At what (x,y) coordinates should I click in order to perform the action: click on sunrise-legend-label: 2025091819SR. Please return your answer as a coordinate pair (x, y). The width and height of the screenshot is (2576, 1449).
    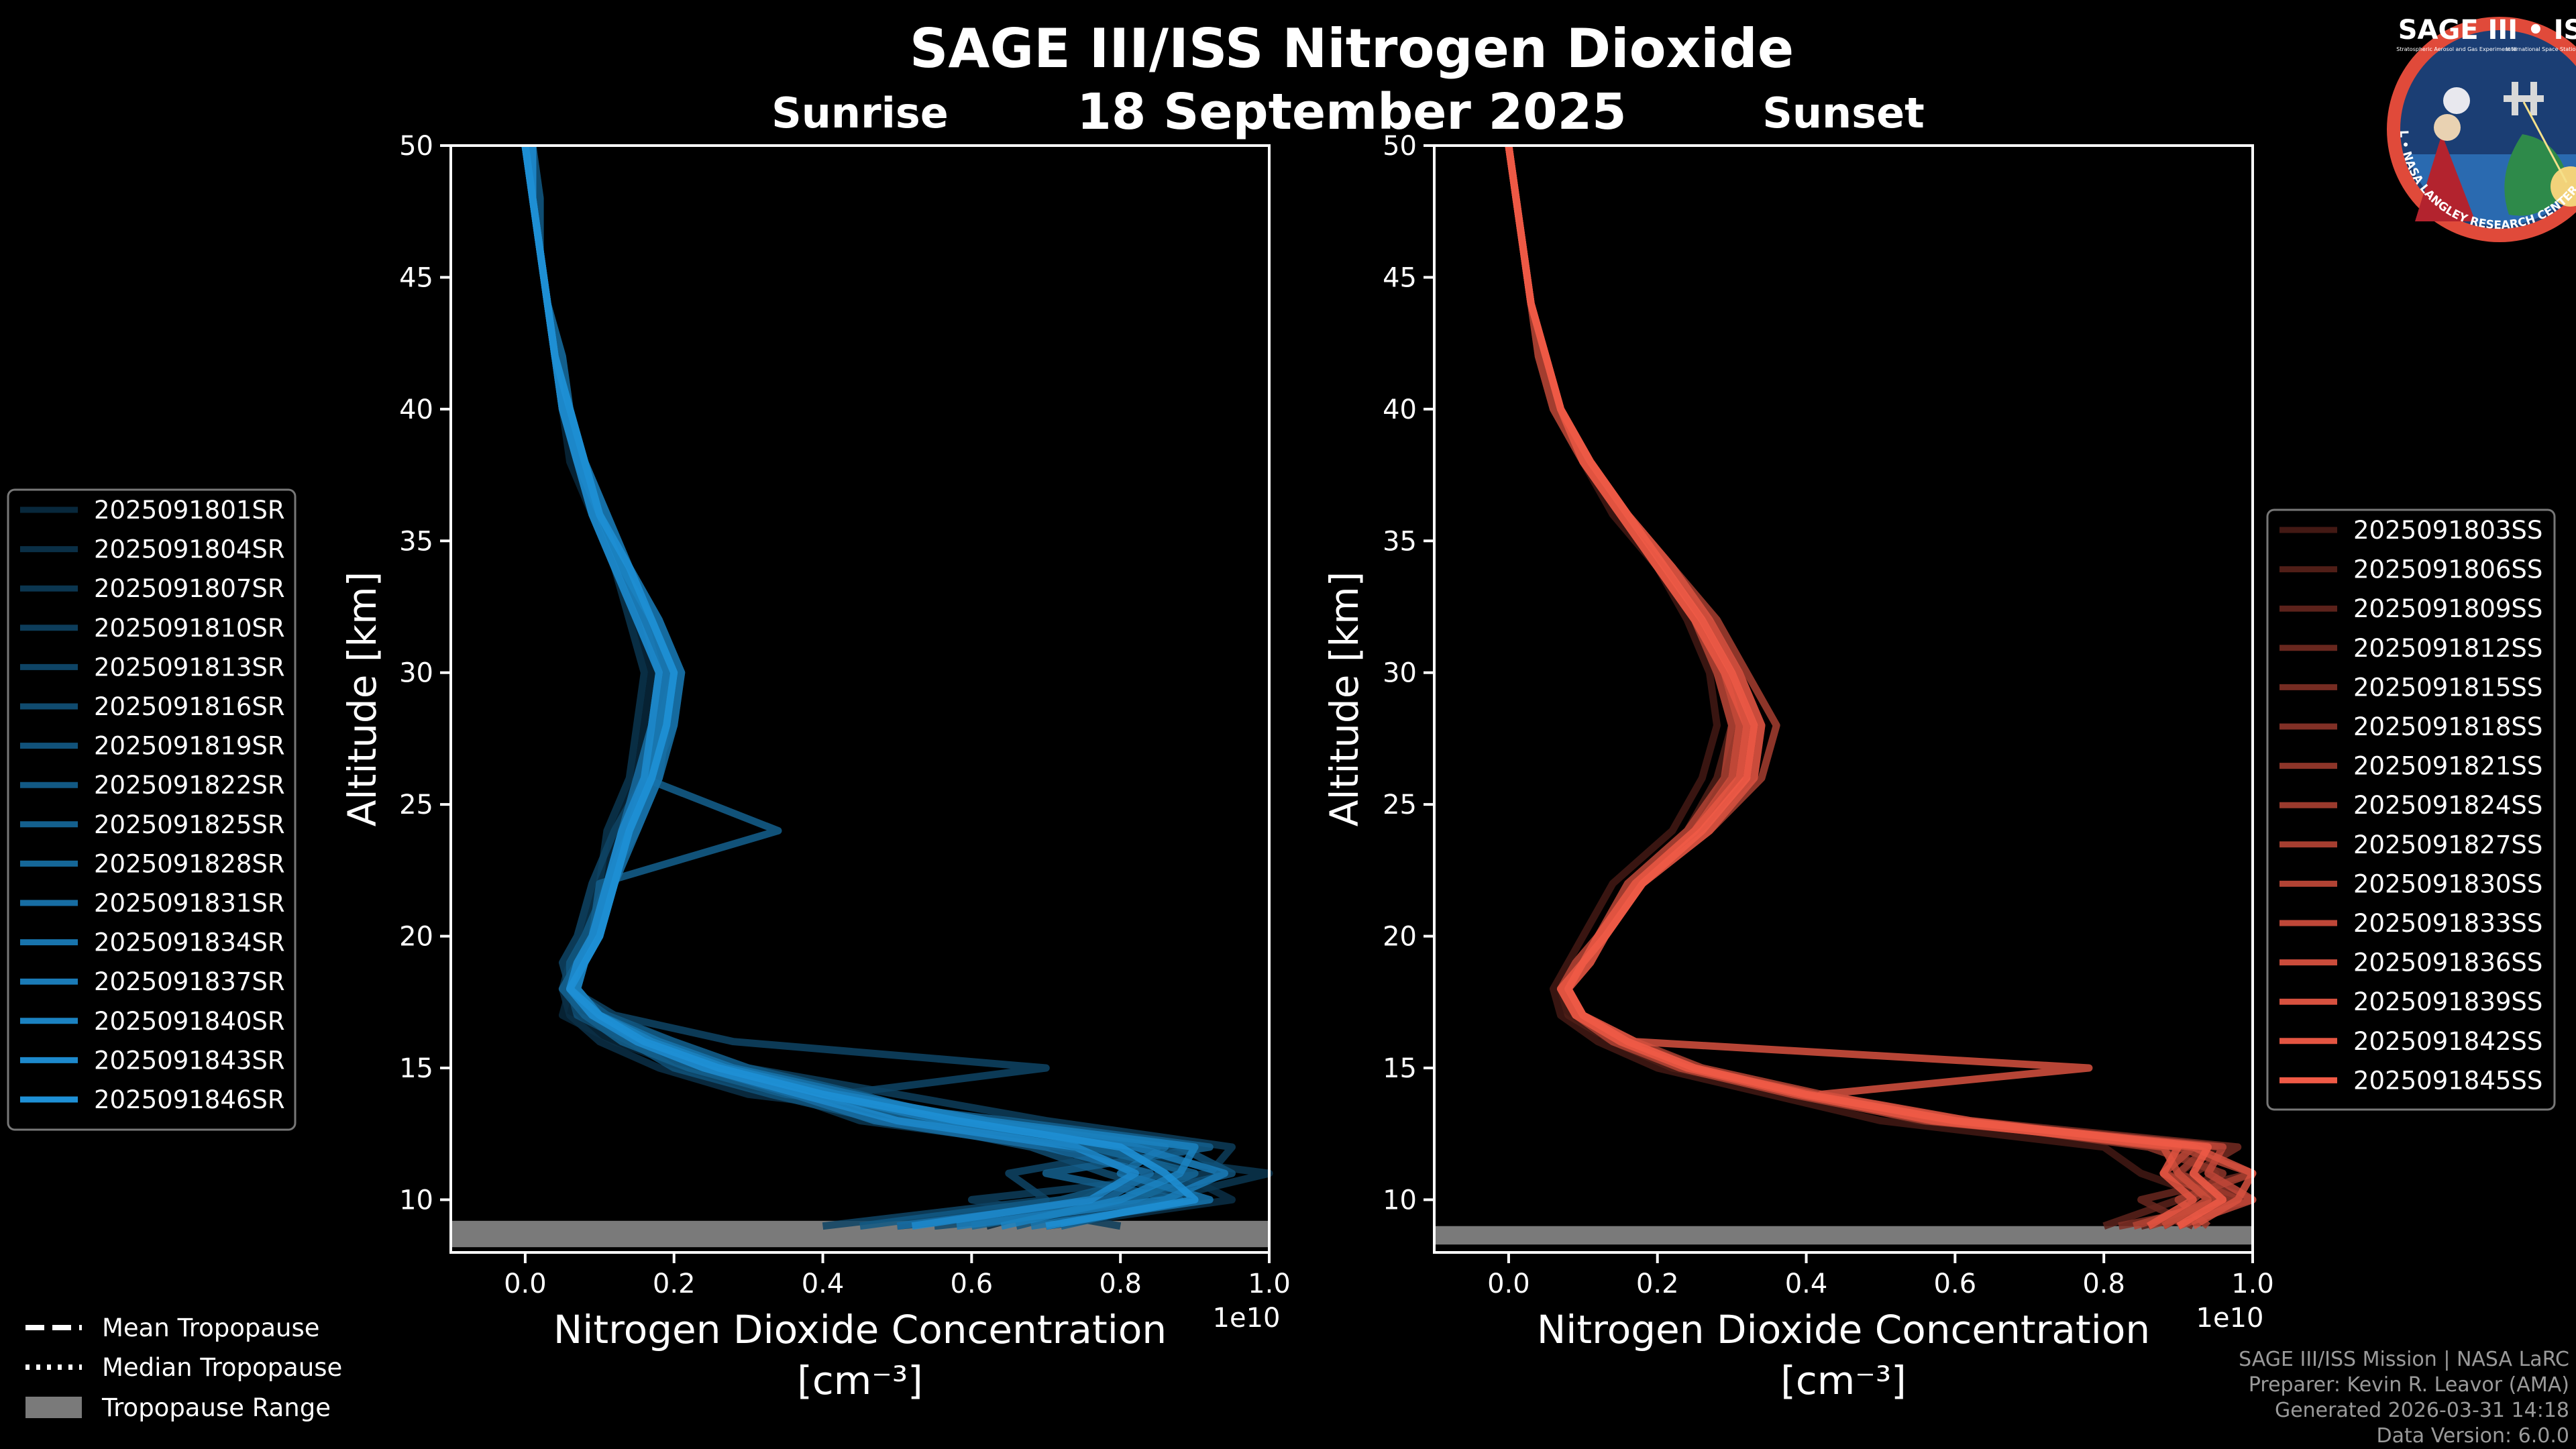
    Looking at the image, I should click on (189, 746).